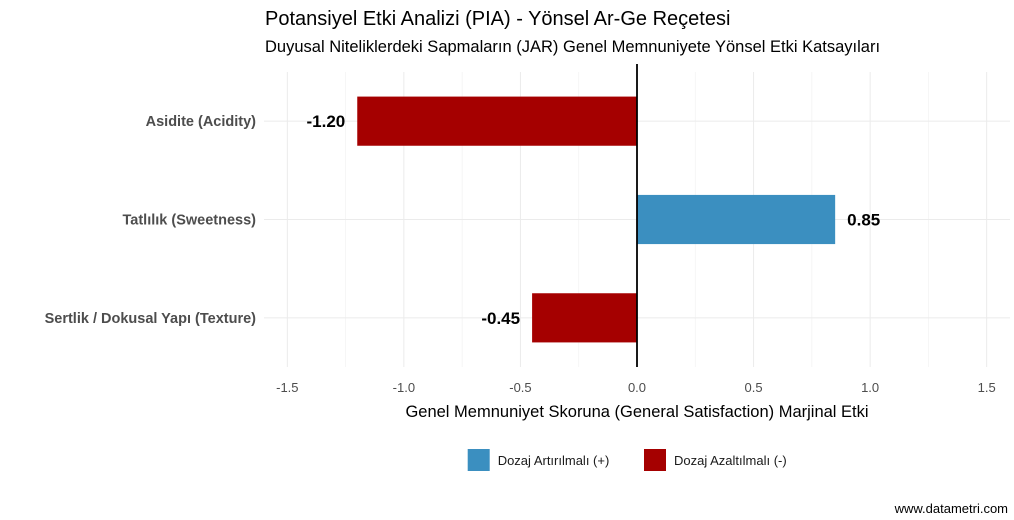 The height and width of the screenshot is (520, 1014). Describe the element at coordinates (951, 508) in the screenshot. I see `source-caption: www.datametri.com` at that location.